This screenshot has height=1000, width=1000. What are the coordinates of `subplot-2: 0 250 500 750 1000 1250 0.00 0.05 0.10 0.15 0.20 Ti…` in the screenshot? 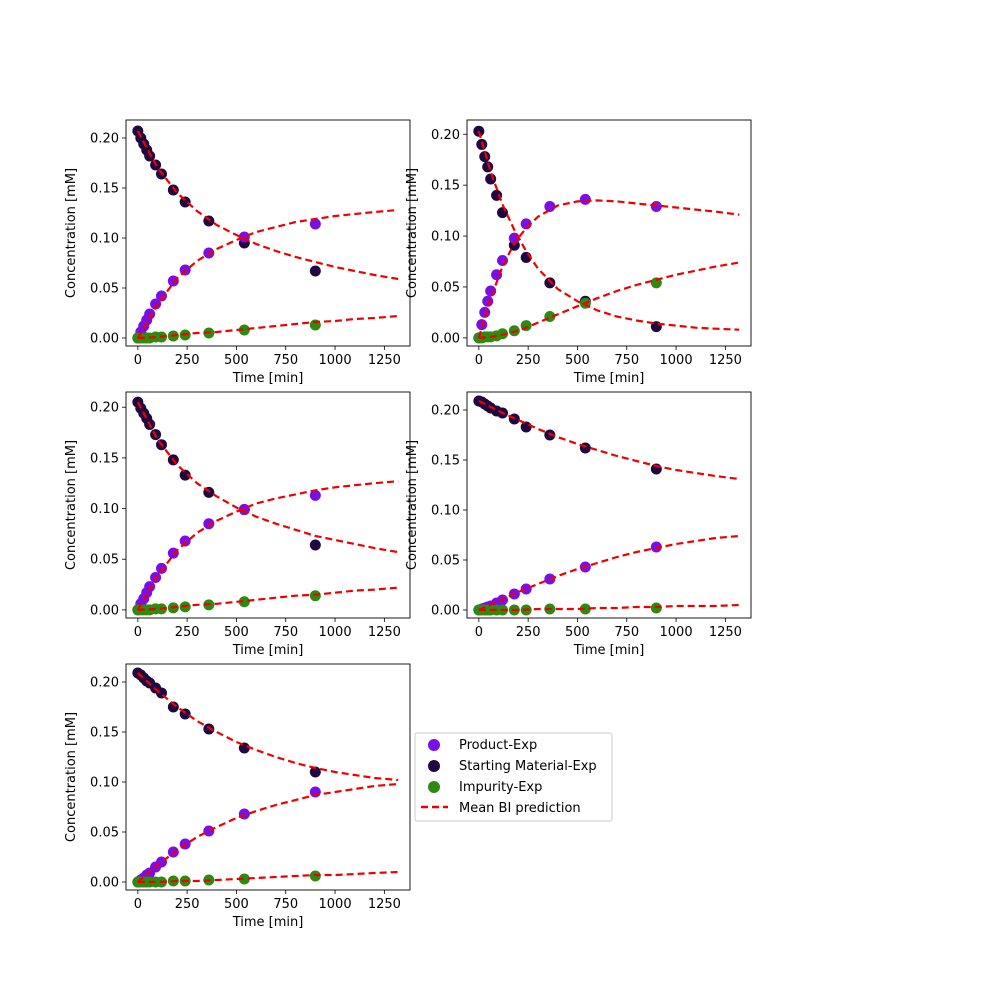 It's located at (578, 252).